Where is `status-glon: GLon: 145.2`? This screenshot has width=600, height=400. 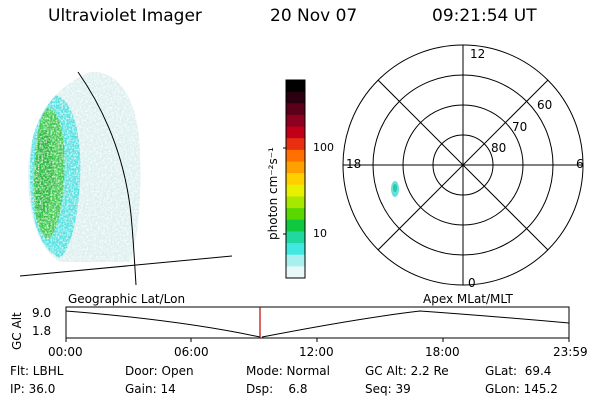
status-glon: GLon: 145.2 is located at coordinates (521, 389).